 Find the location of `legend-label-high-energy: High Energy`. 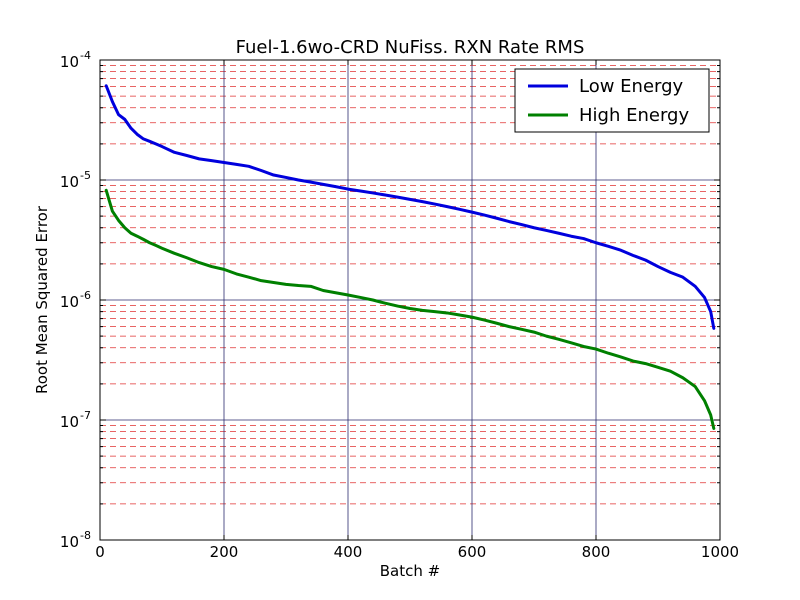

legend-label-high-energy: High Energy is located at coordinates (634, 115).